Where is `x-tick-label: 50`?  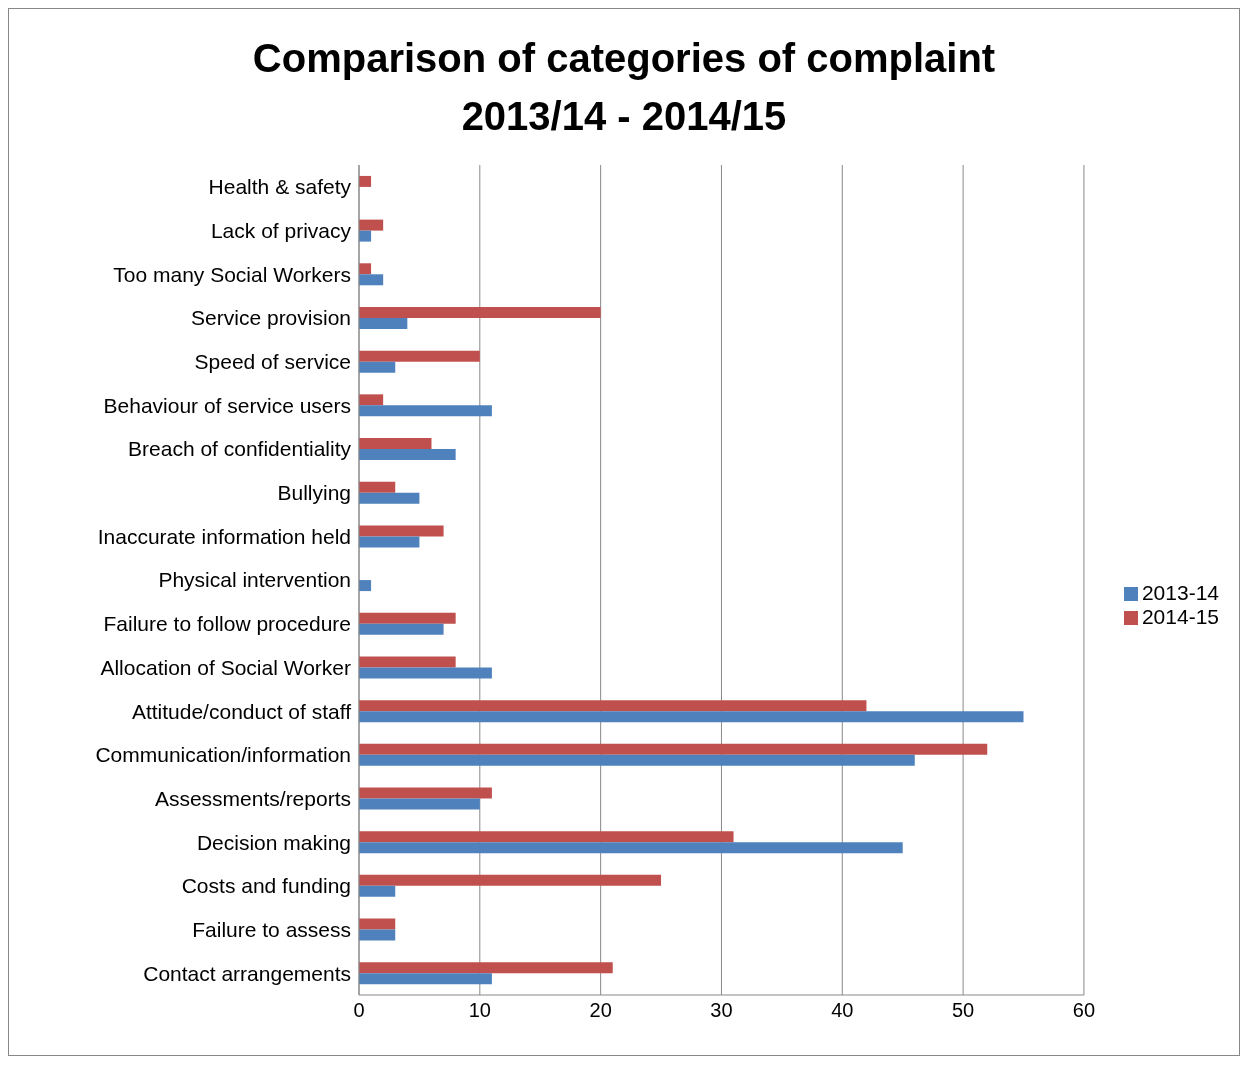 x-tick-label: 50 is located at coordinates (963, 1010).